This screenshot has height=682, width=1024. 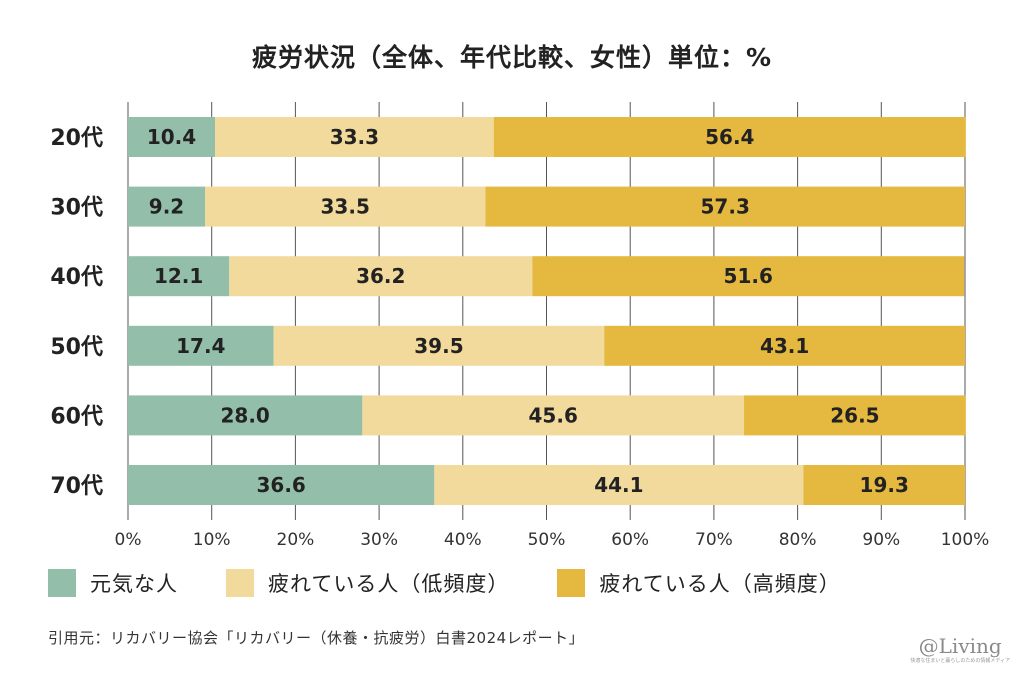 I want to click on x-tick-label: 80%, so click(x=798, y=540).